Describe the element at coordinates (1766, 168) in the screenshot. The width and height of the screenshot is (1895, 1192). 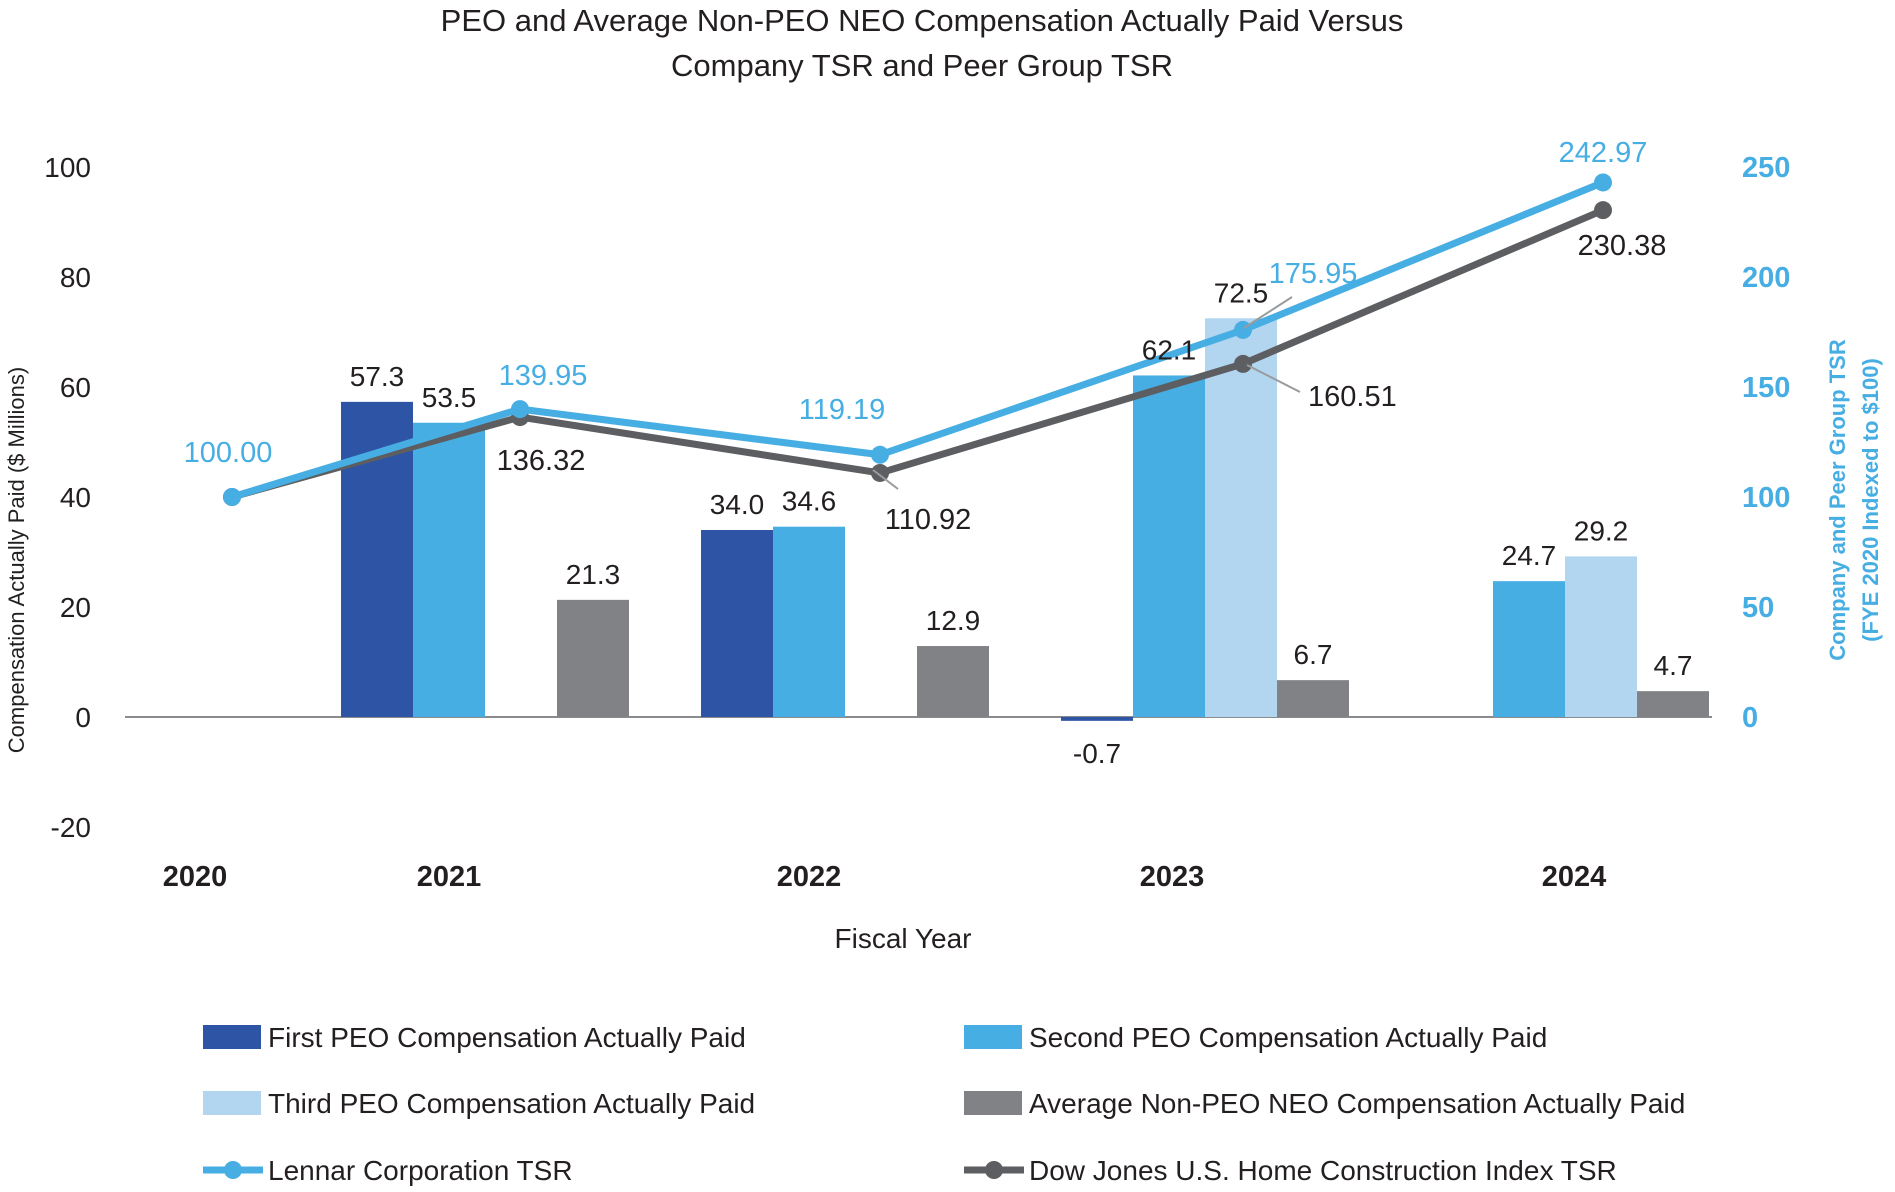
I see `y-right-tick-label: 250` at that location.